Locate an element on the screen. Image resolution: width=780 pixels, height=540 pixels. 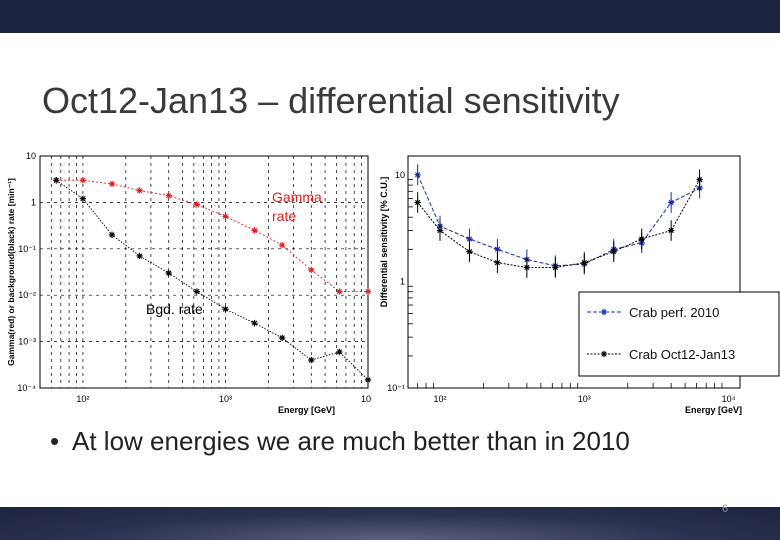
bgd-annotation: Bgd. rate is located at coordinates (174, 309).